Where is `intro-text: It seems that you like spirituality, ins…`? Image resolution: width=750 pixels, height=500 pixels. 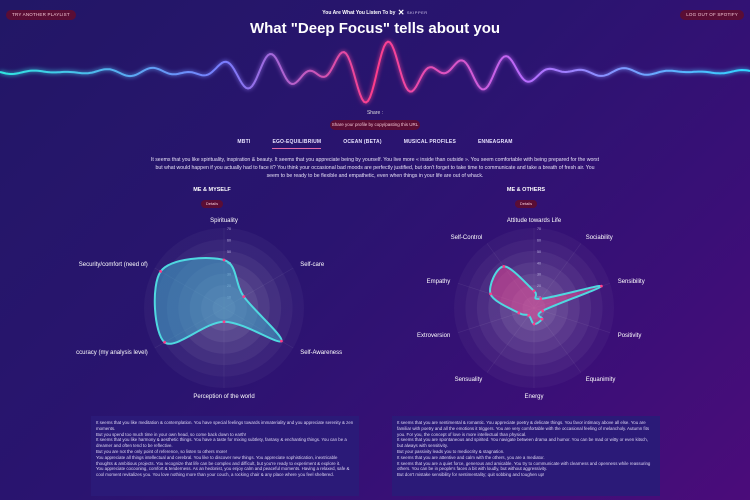 intro-text: It seems that you like spirituality, ins… is located at coordinates (375, 168).